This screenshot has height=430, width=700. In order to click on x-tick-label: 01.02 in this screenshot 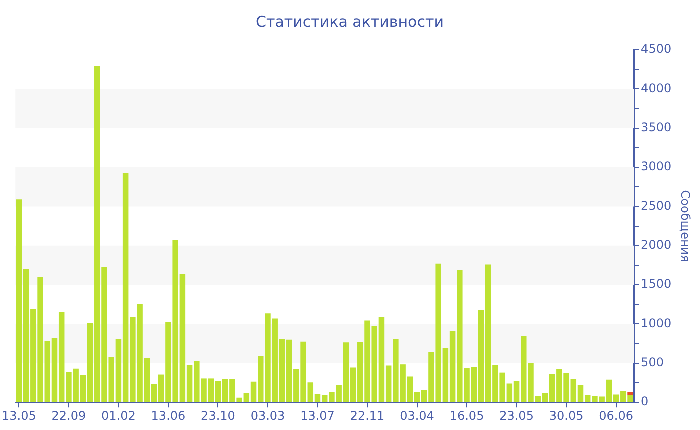, I will do `click(119, 415)`.